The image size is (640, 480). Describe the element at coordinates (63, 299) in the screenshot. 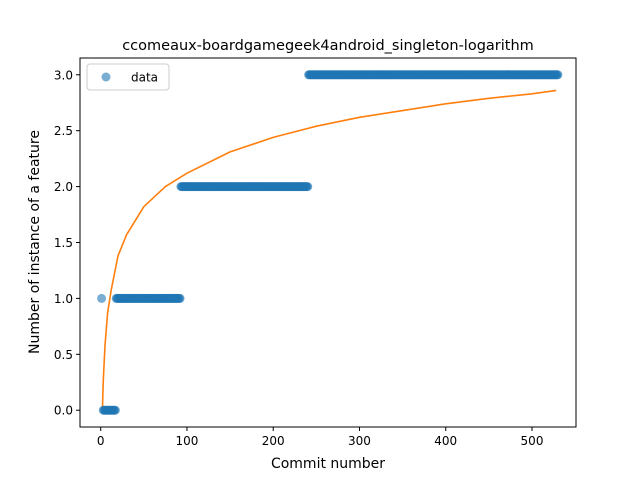

I see `y-tick-label: 1.0` at that location.